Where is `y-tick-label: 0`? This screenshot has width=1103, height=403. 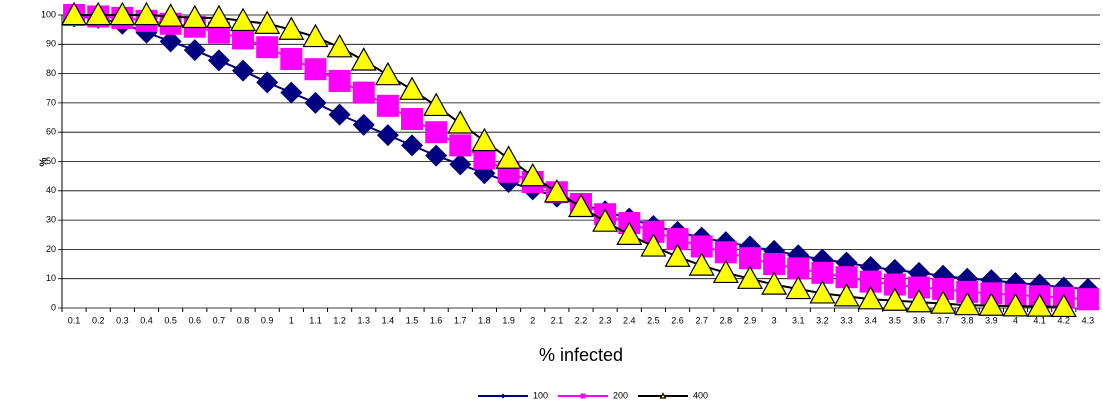 y-tick-label: 0 is located at coordinates (53, 307).